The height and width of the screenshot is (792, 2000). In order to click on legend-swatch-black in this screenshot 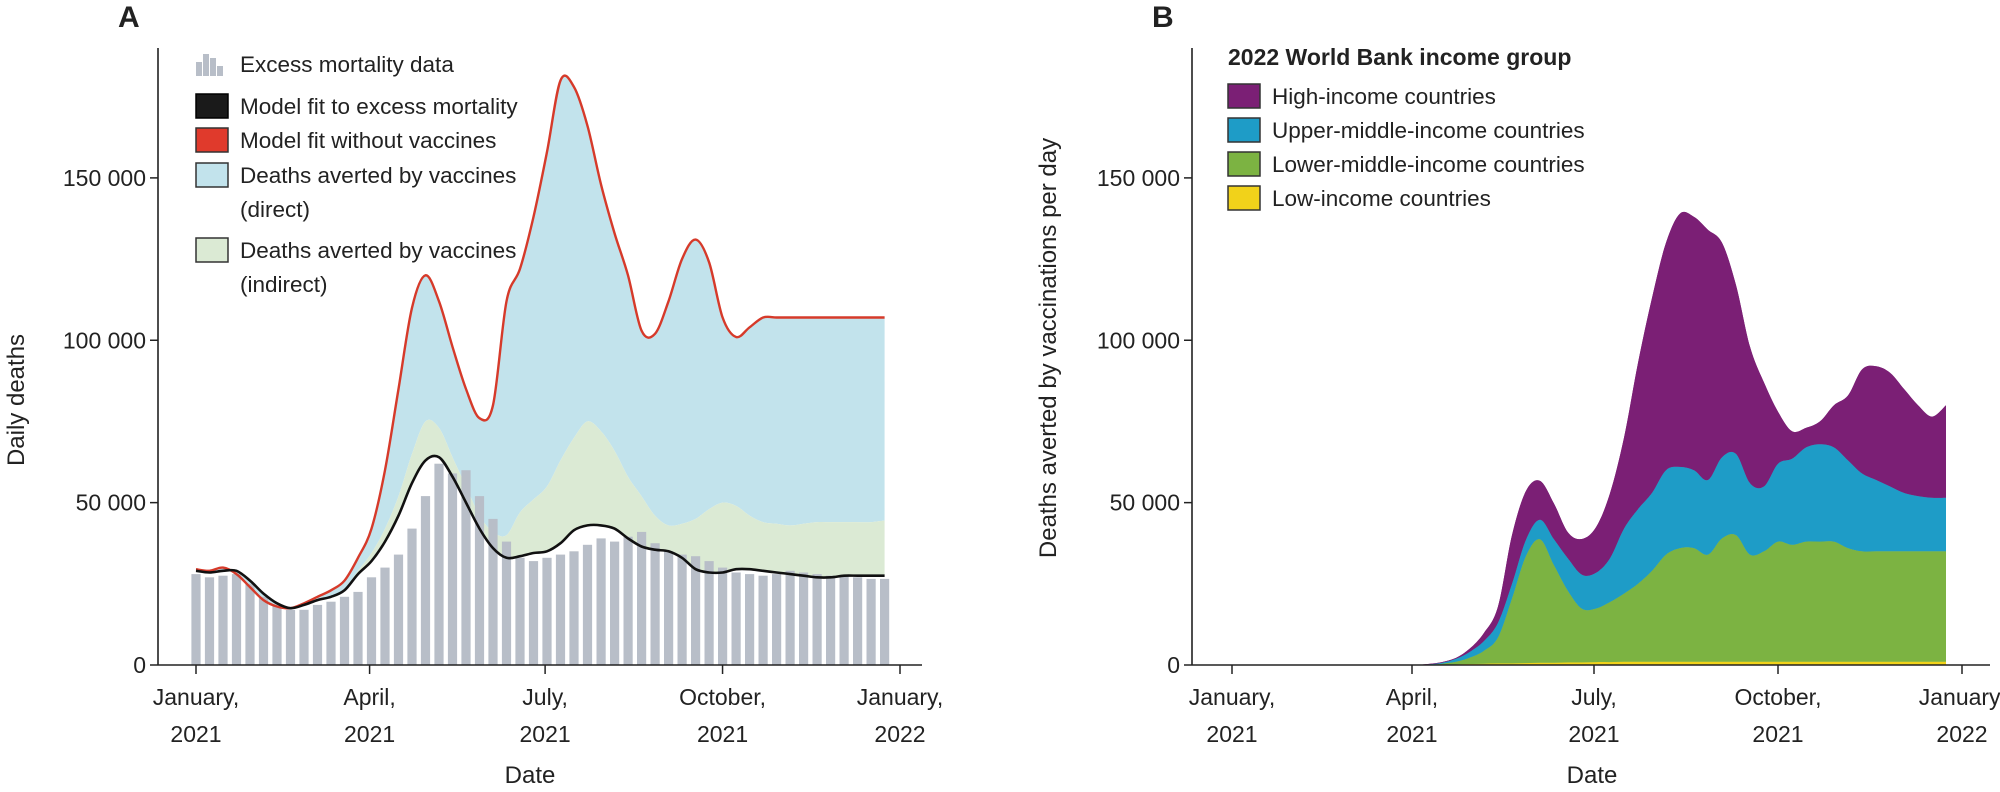, I will do `click(212, 106)`.